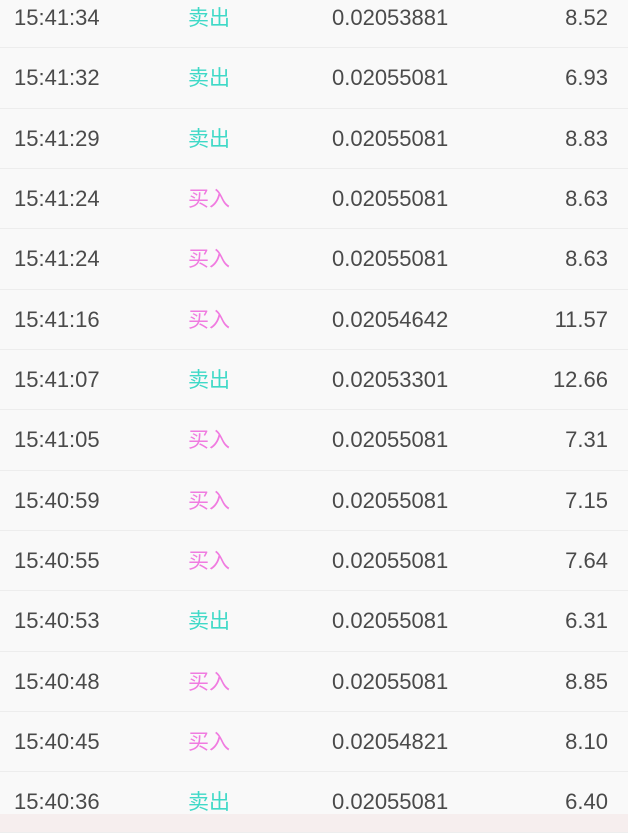 The height and width of the screenshot is (833, 628). I want to click on trade-time: 15:40:48, so click(57, 681).